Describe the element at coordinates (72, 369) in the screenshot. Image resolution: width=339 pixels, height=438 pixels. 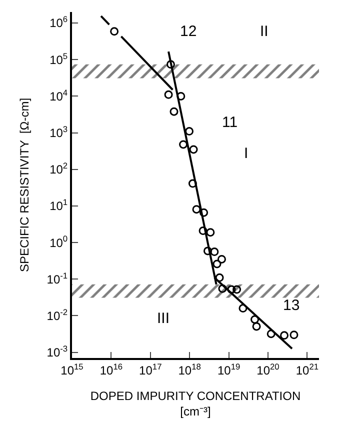
I see `x-tick-label: 10$^{15}$` at that location.